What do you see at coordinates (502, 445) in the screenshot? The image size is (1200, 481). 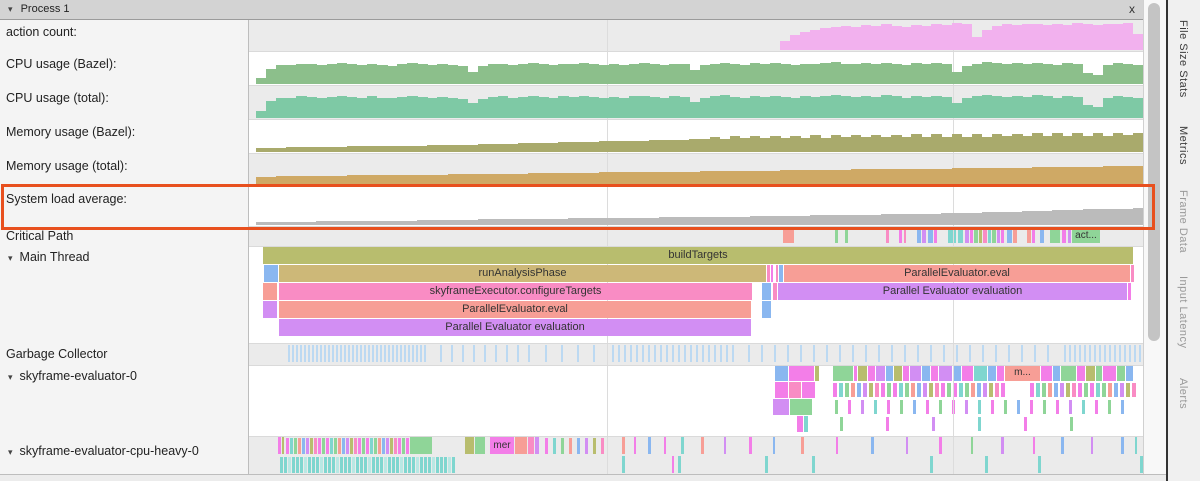 I see `slice: mer` at bounding box center [502, 445].